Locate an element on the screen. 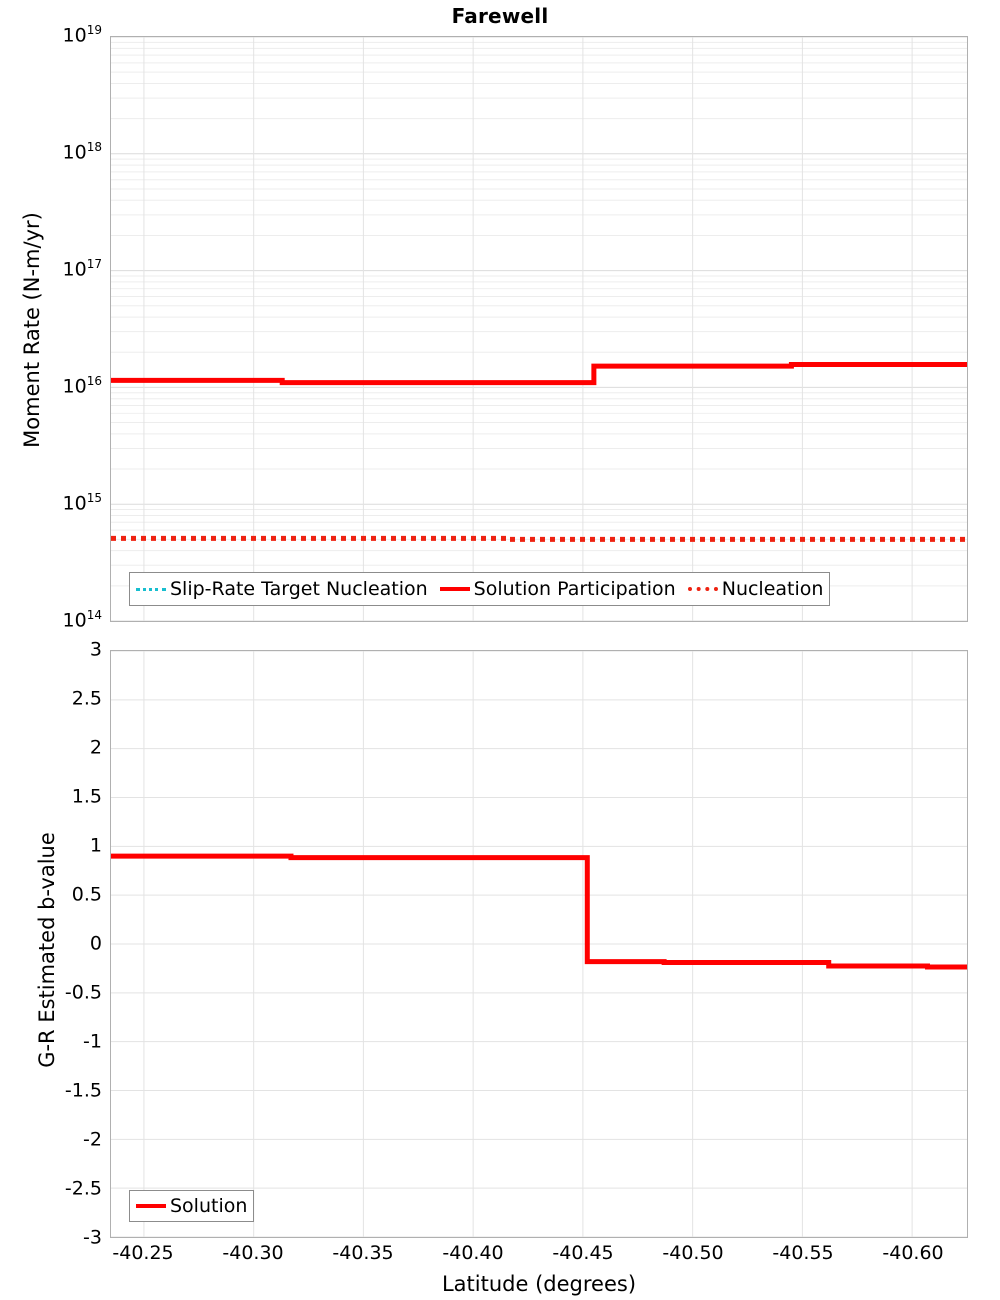 This screenshot has height=1300, width=1000. bottom-ytick-labels: 3 2.5 2 1.5 1 0.5 0 -0.5 -1 -1.5 -2 -2.5 -3 is located at coordinates (54, 650).